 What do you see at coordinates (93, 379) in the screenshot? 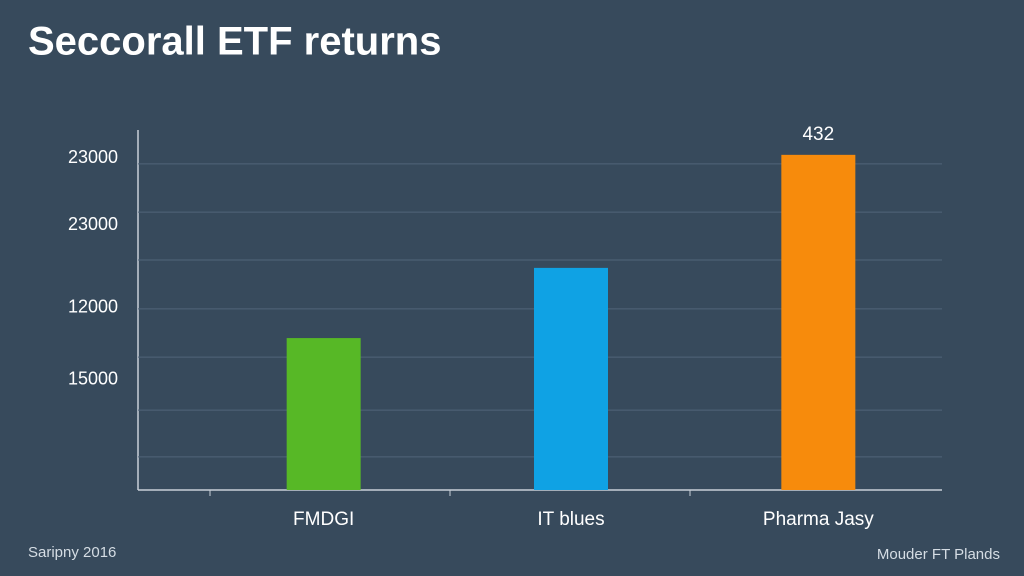
I see `y-tick-label: 15000` at bounding box center [93, 379].